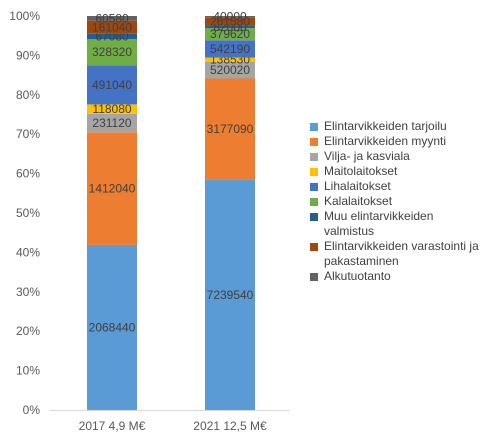 This screenshot has width=480, height=445. What do you see at coordinates (357, 276) in the screenshot?
I see `legend-label: Alkutuotanto` at bounding box center [357, 276].